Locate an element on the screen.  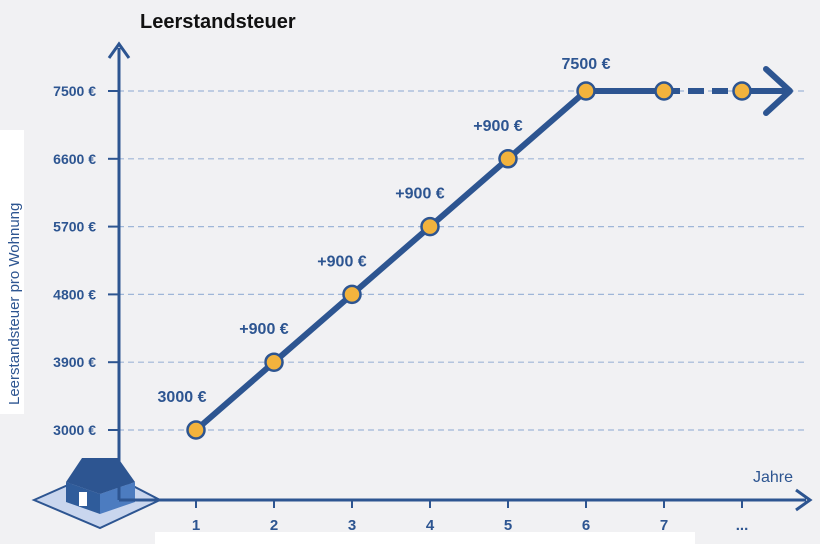
ylabel-background is located at coordinates (12, 272).